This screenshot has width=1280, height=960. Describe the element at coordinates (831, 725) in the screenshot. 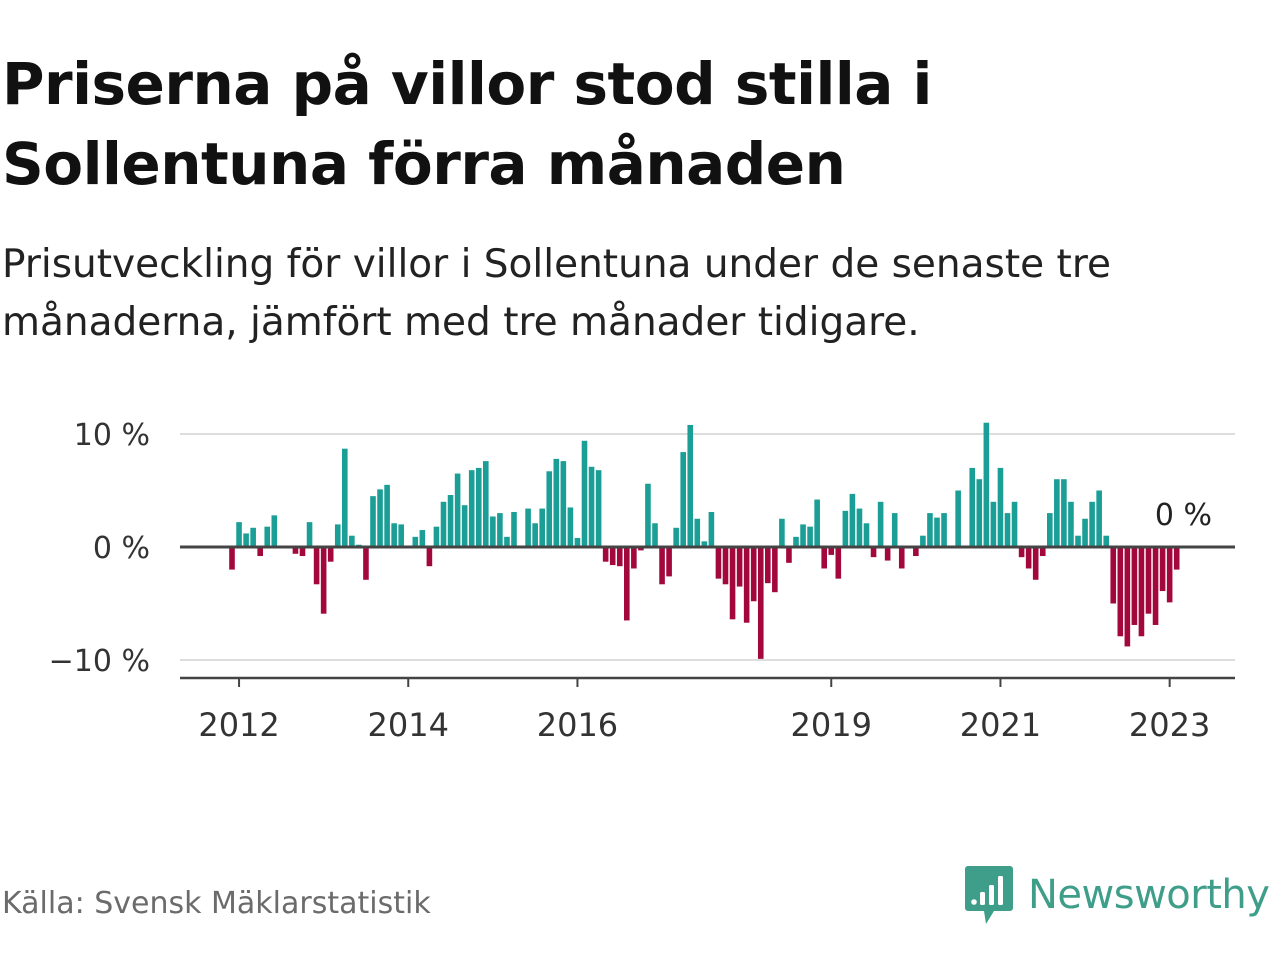

I see `x-tick-label: 2019` at that location.